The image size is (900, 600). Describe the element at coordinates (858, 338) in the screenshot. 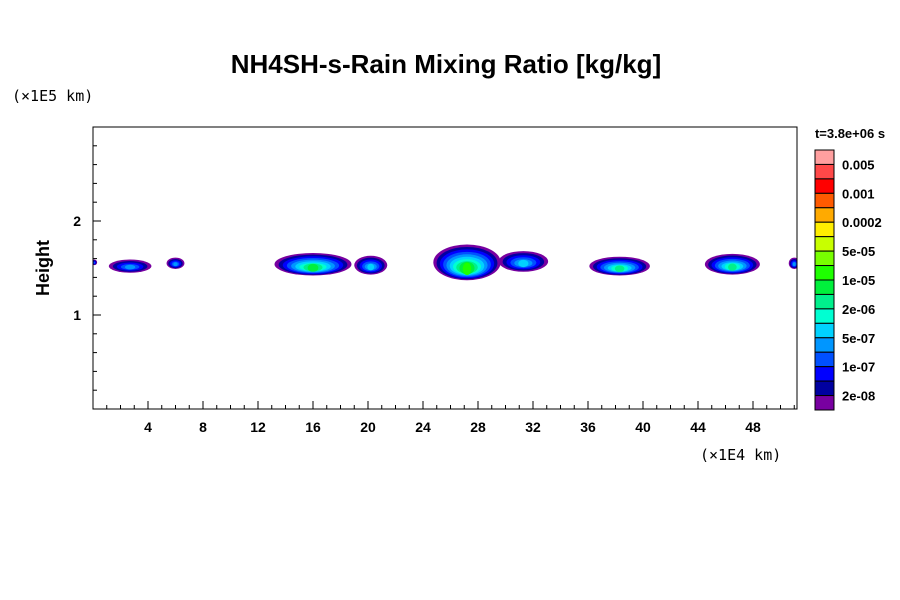

I see `colorbar-label: 5e-07` at that location.